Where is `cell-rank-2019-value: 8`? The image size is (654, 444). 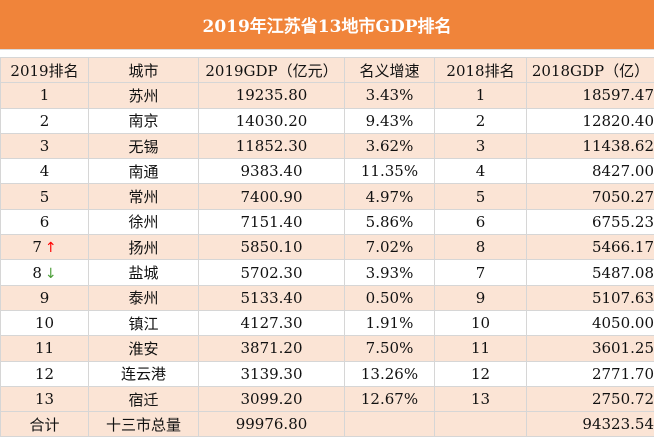
cell-rank-2019-value: 8 is located at coordinates (37, 272).